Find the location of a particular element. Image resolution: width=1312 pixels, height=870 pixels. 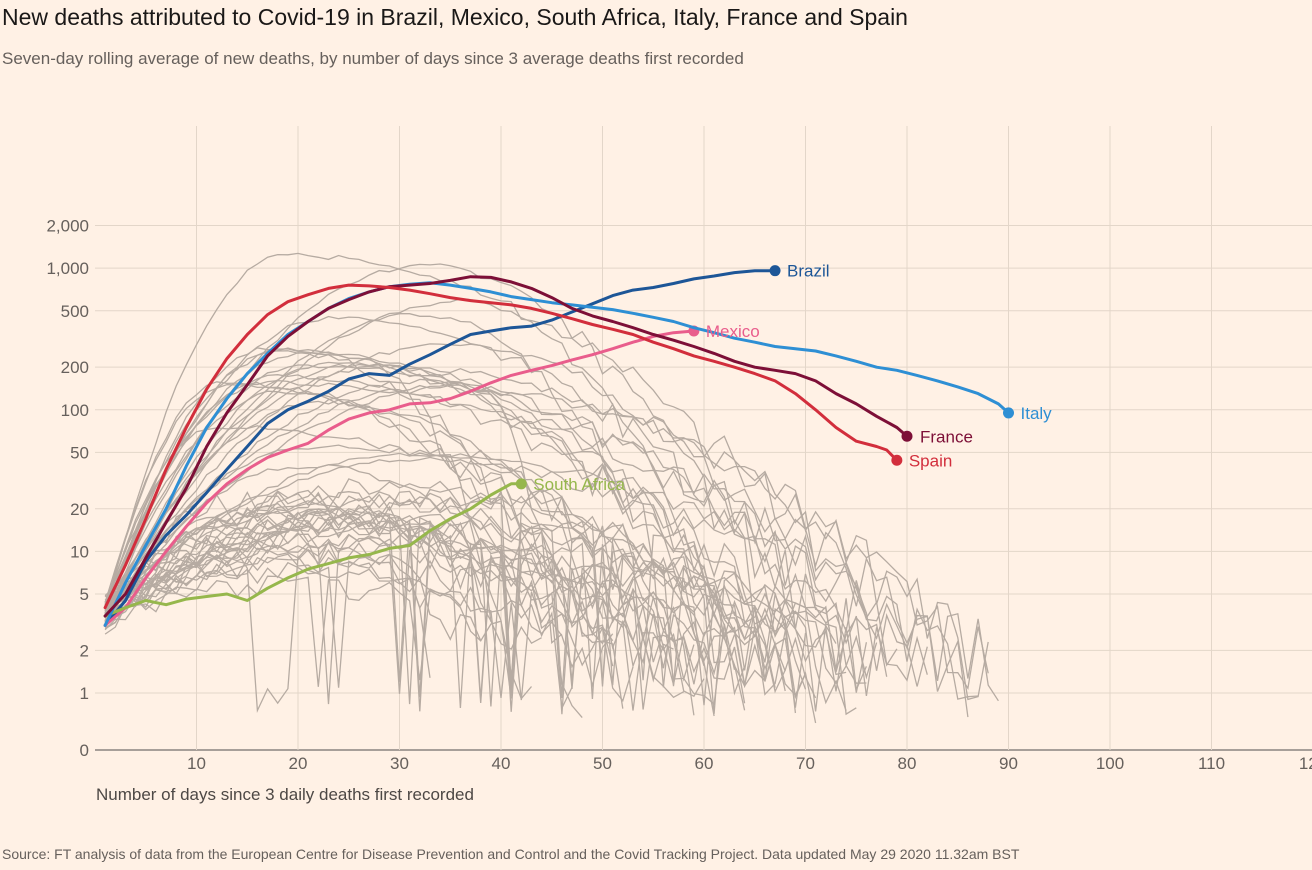

x-tick-label: 120 is located at coordinates (1305, 763).